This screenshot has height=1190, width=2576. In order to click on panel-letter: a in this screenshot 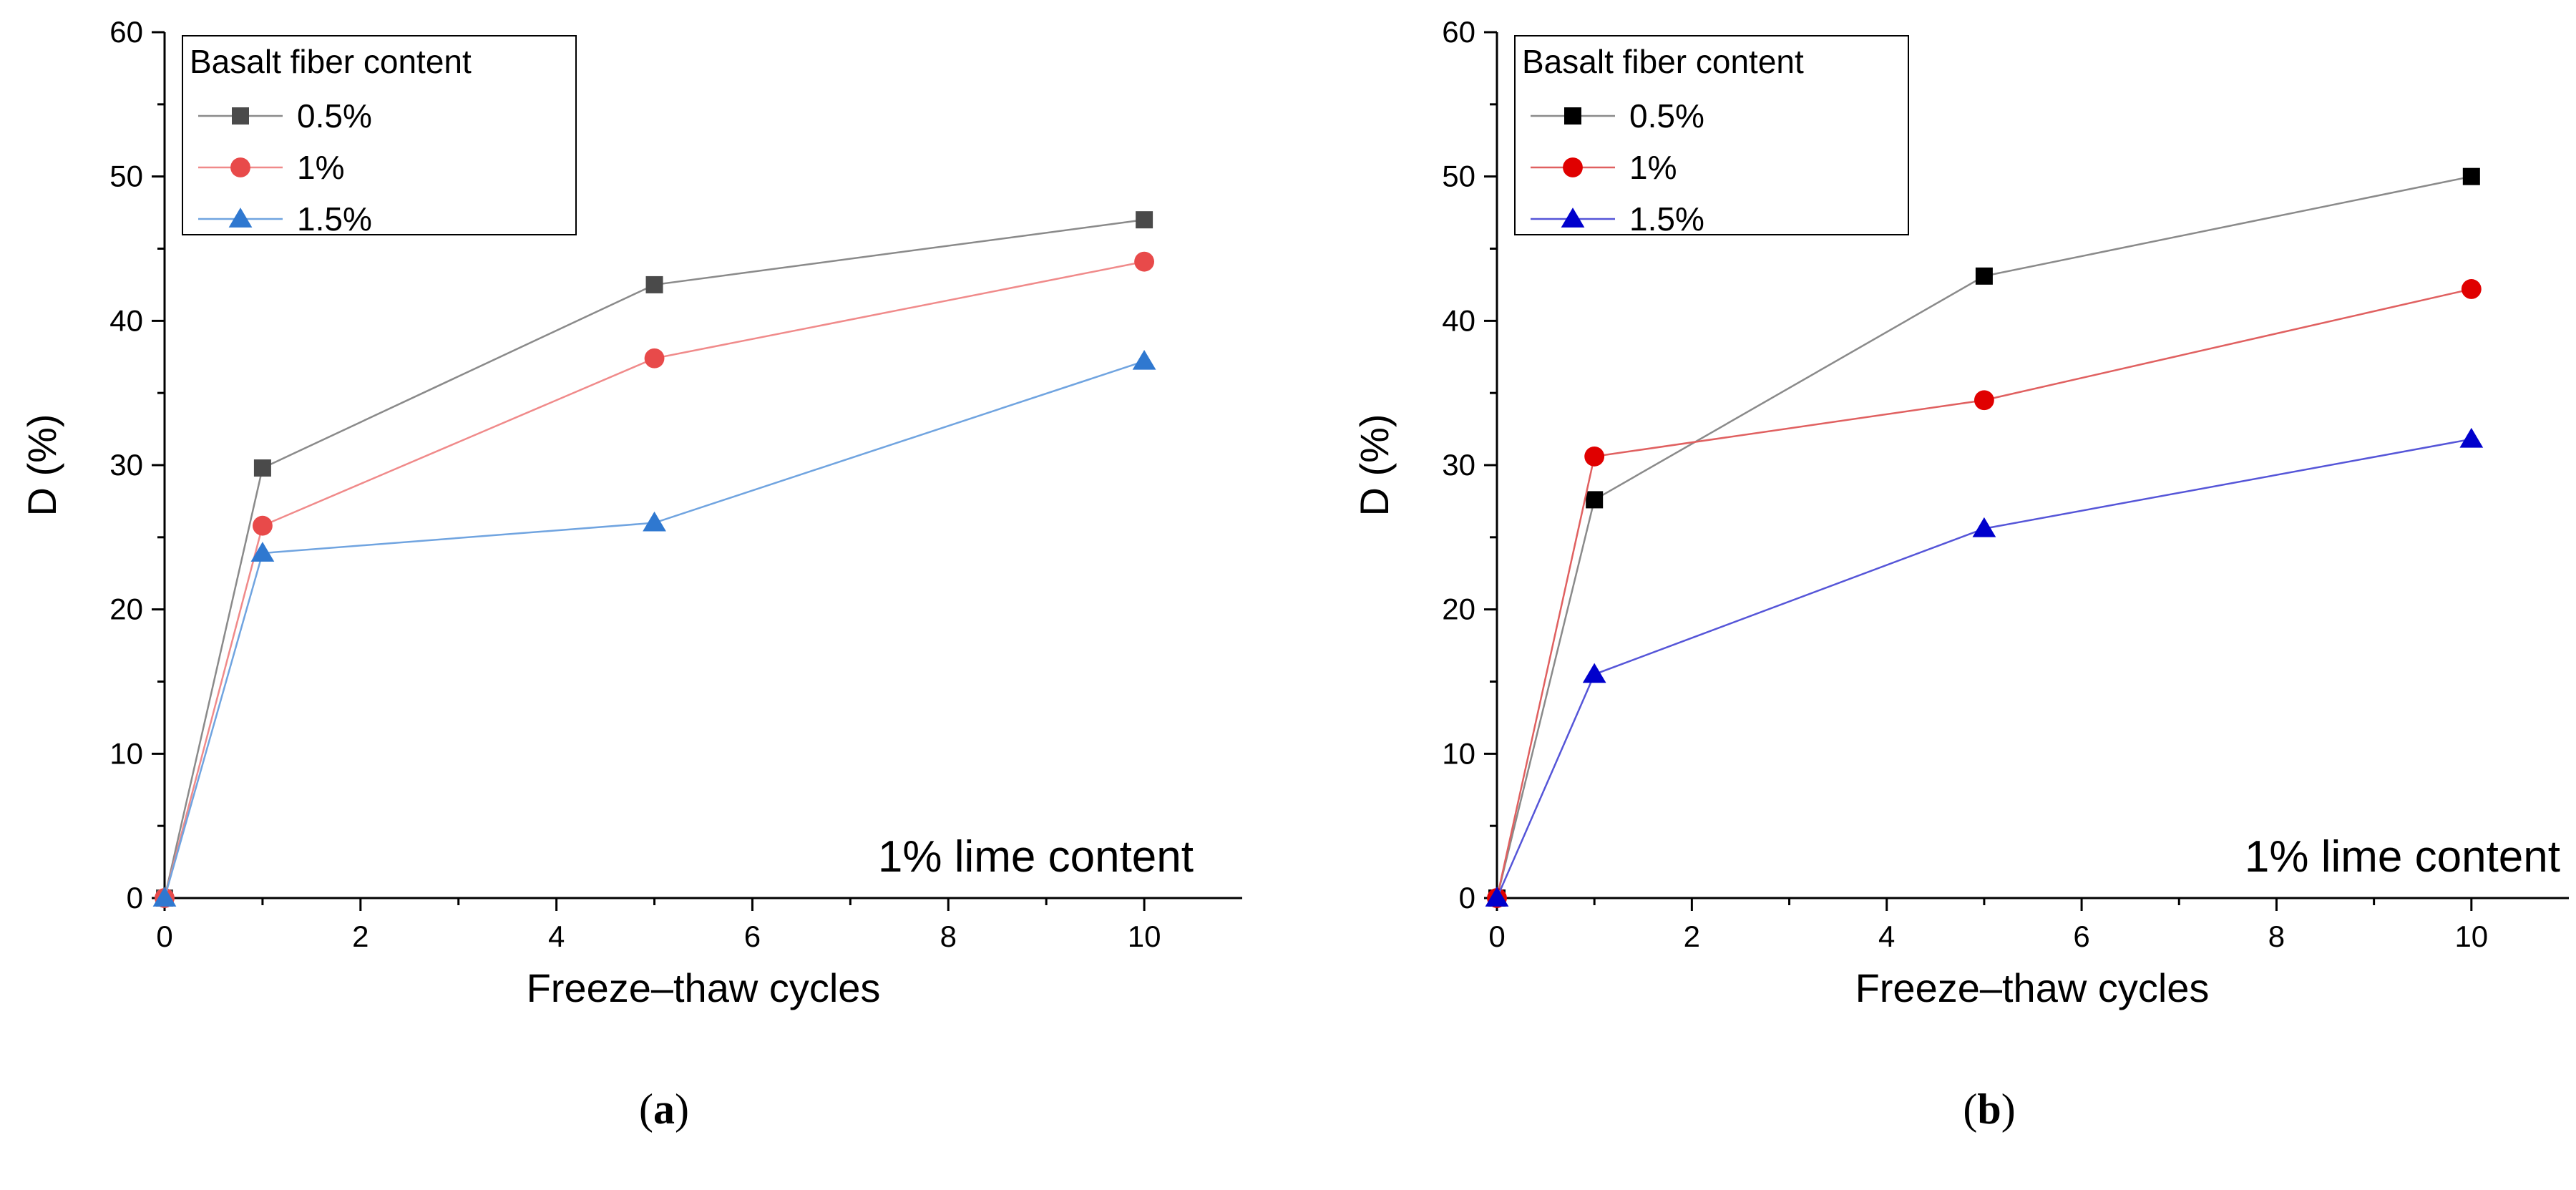, I will do `click(664, 1109)`.